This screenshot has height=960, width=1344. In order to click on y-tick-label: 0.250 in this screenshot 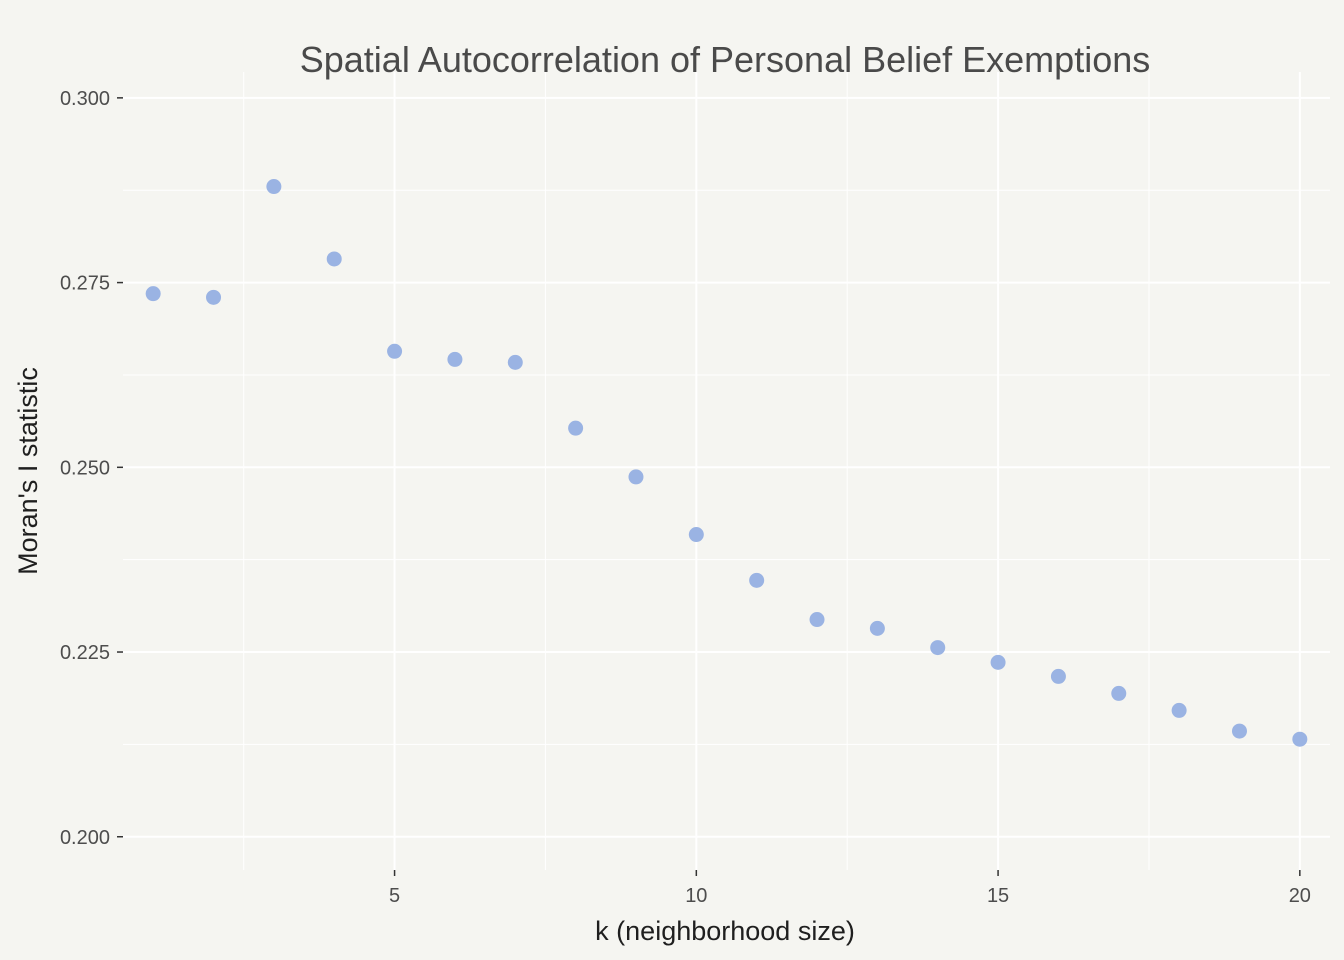, I will do `click(85, 468)`.